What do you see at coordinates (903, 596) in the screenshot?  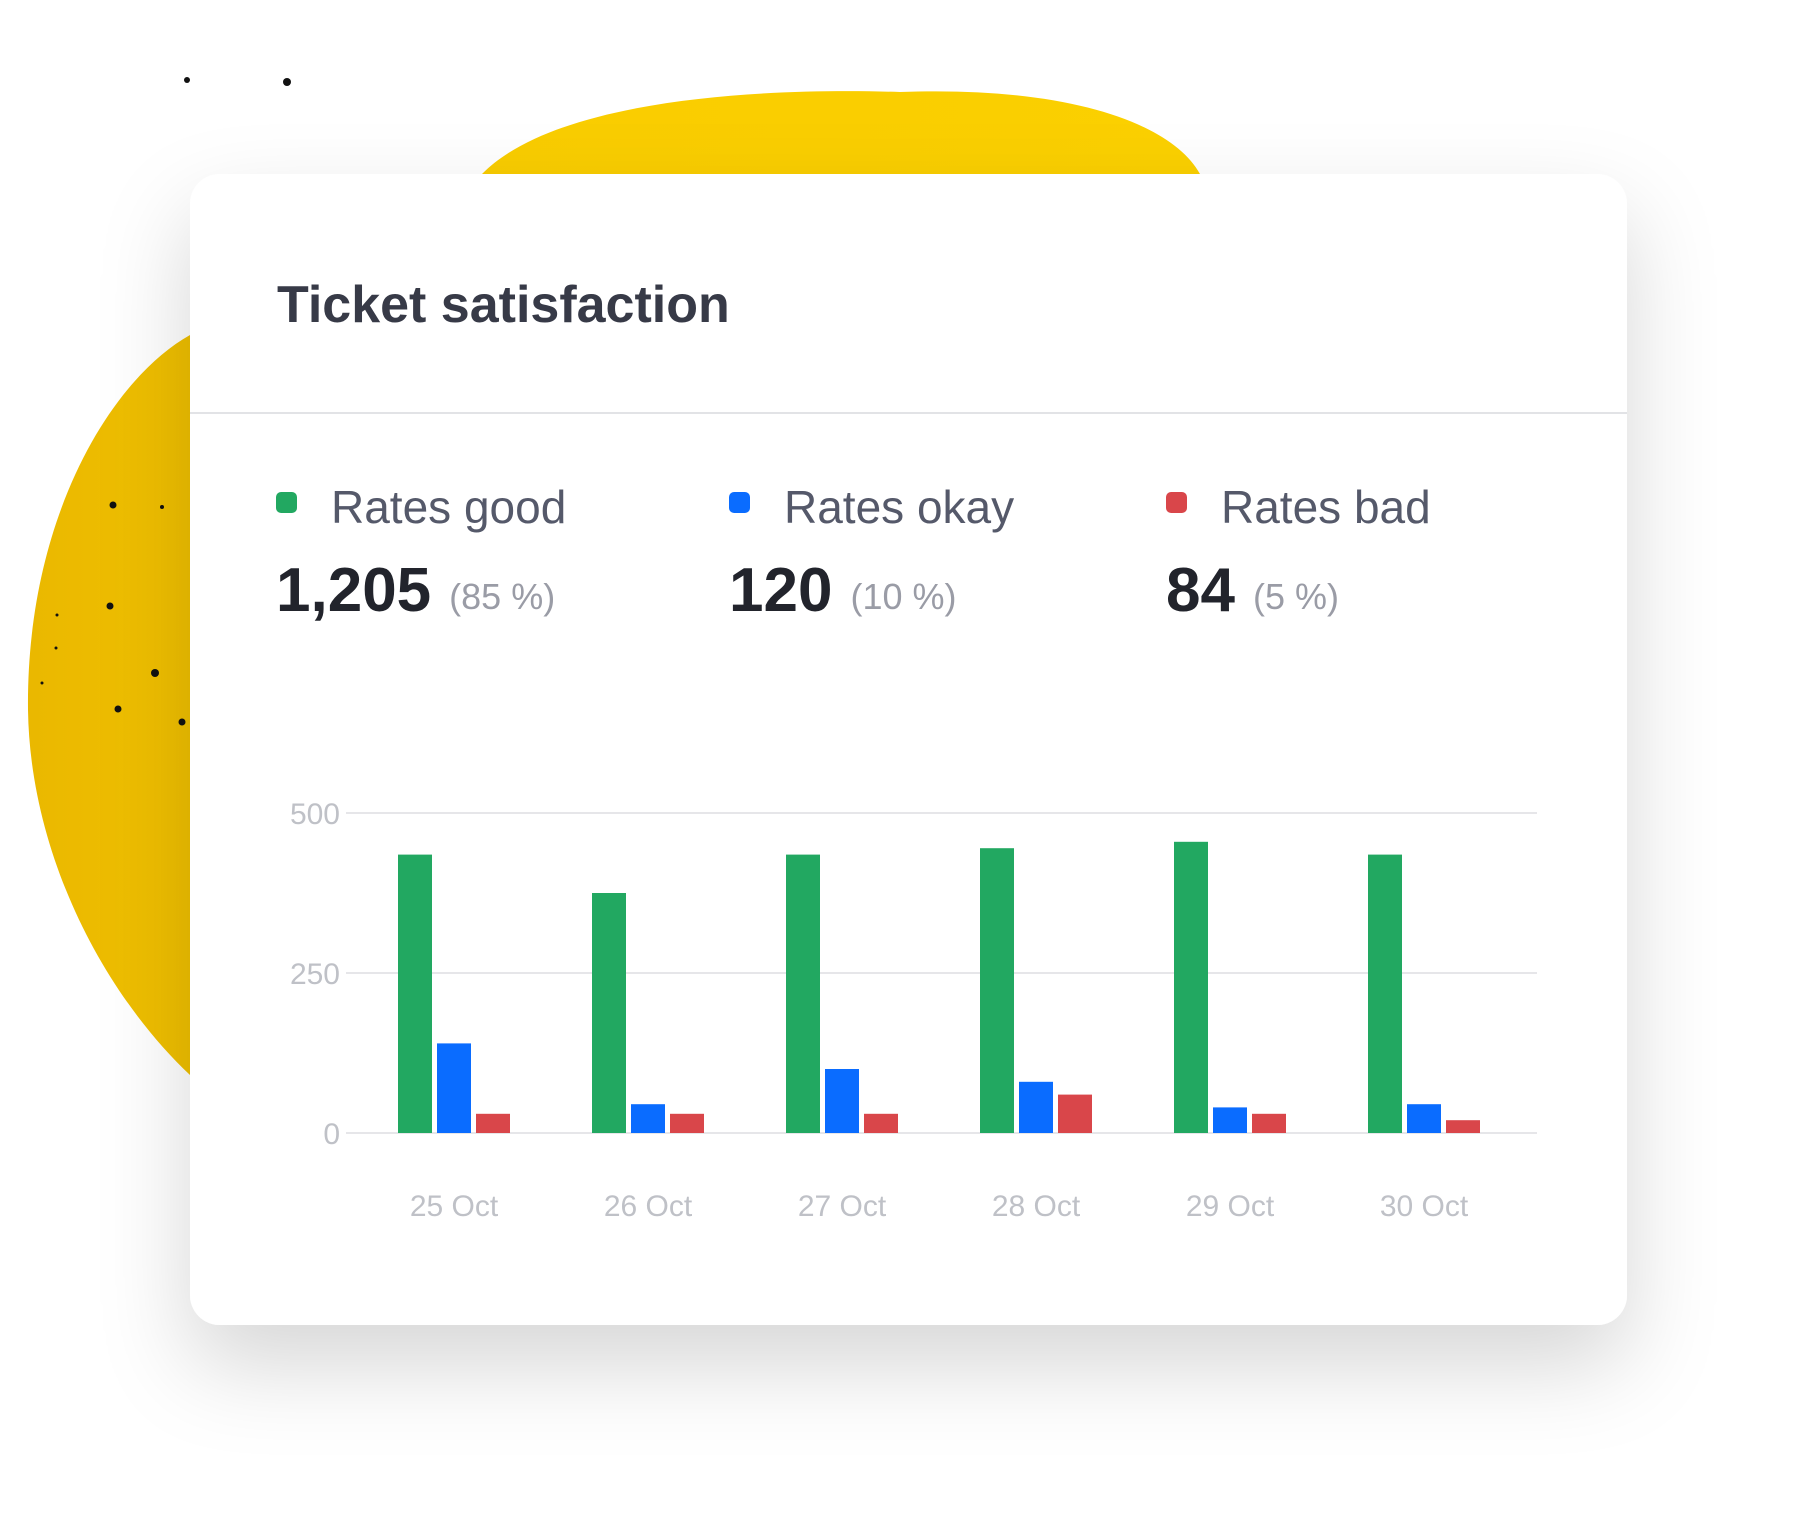 I see `summary-share: (10 %)` at bounding box center [903, 596].